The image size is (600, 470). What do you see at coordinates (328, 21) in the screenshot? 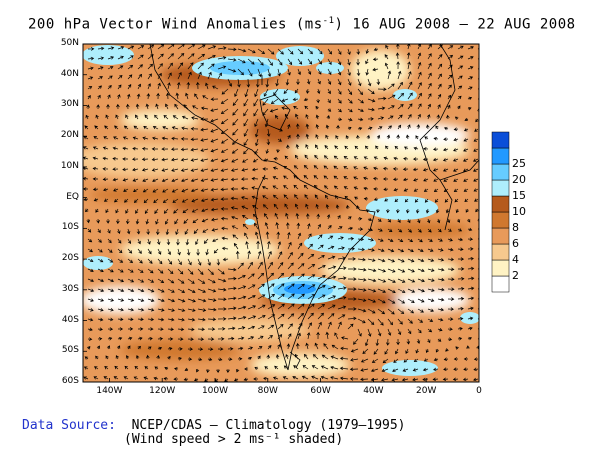
I see `title-exponent: -1` at bounding box center [328, 21].